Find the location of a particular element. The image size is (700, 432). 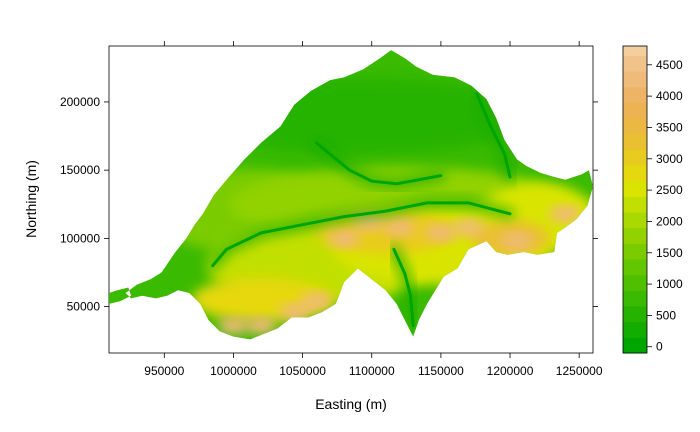

x-tick-label: 950000 is located at coordinates (164, 371).